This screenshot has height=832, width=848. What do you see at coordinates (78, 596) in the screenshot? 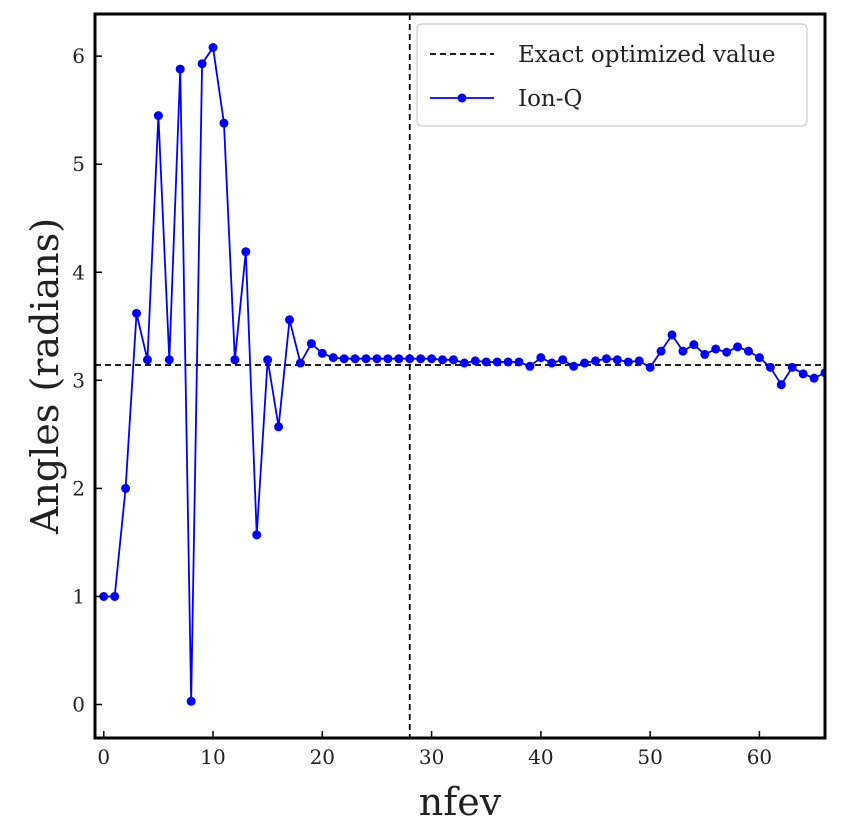
I see `y-tick-label: 1` at bounding box center [78, 596].